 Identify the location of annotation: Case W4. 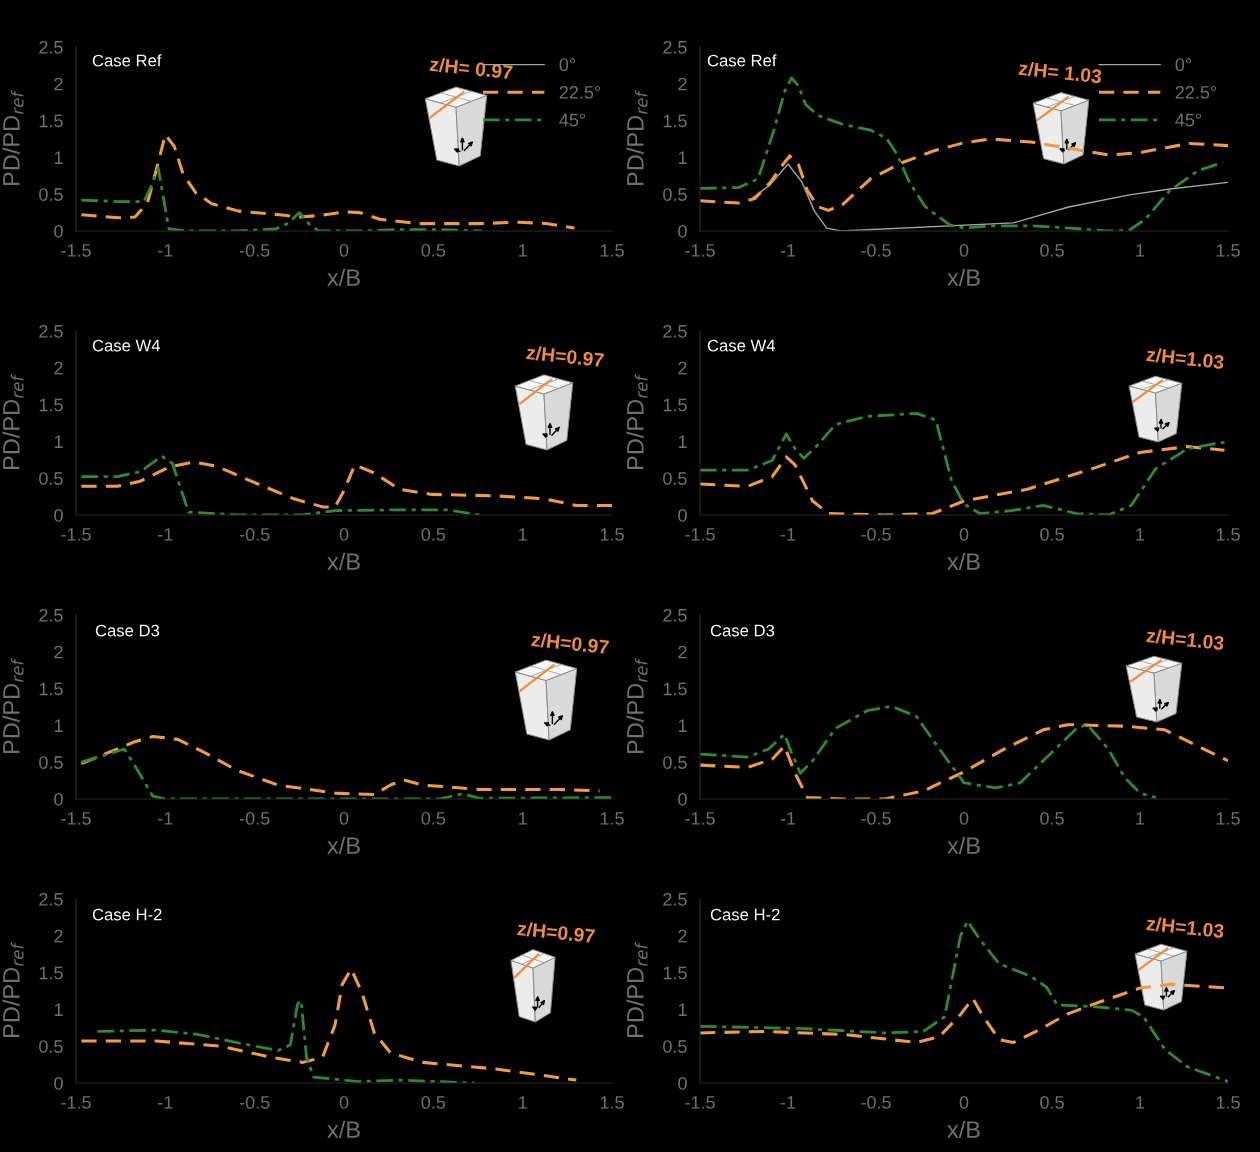
(126, 345).